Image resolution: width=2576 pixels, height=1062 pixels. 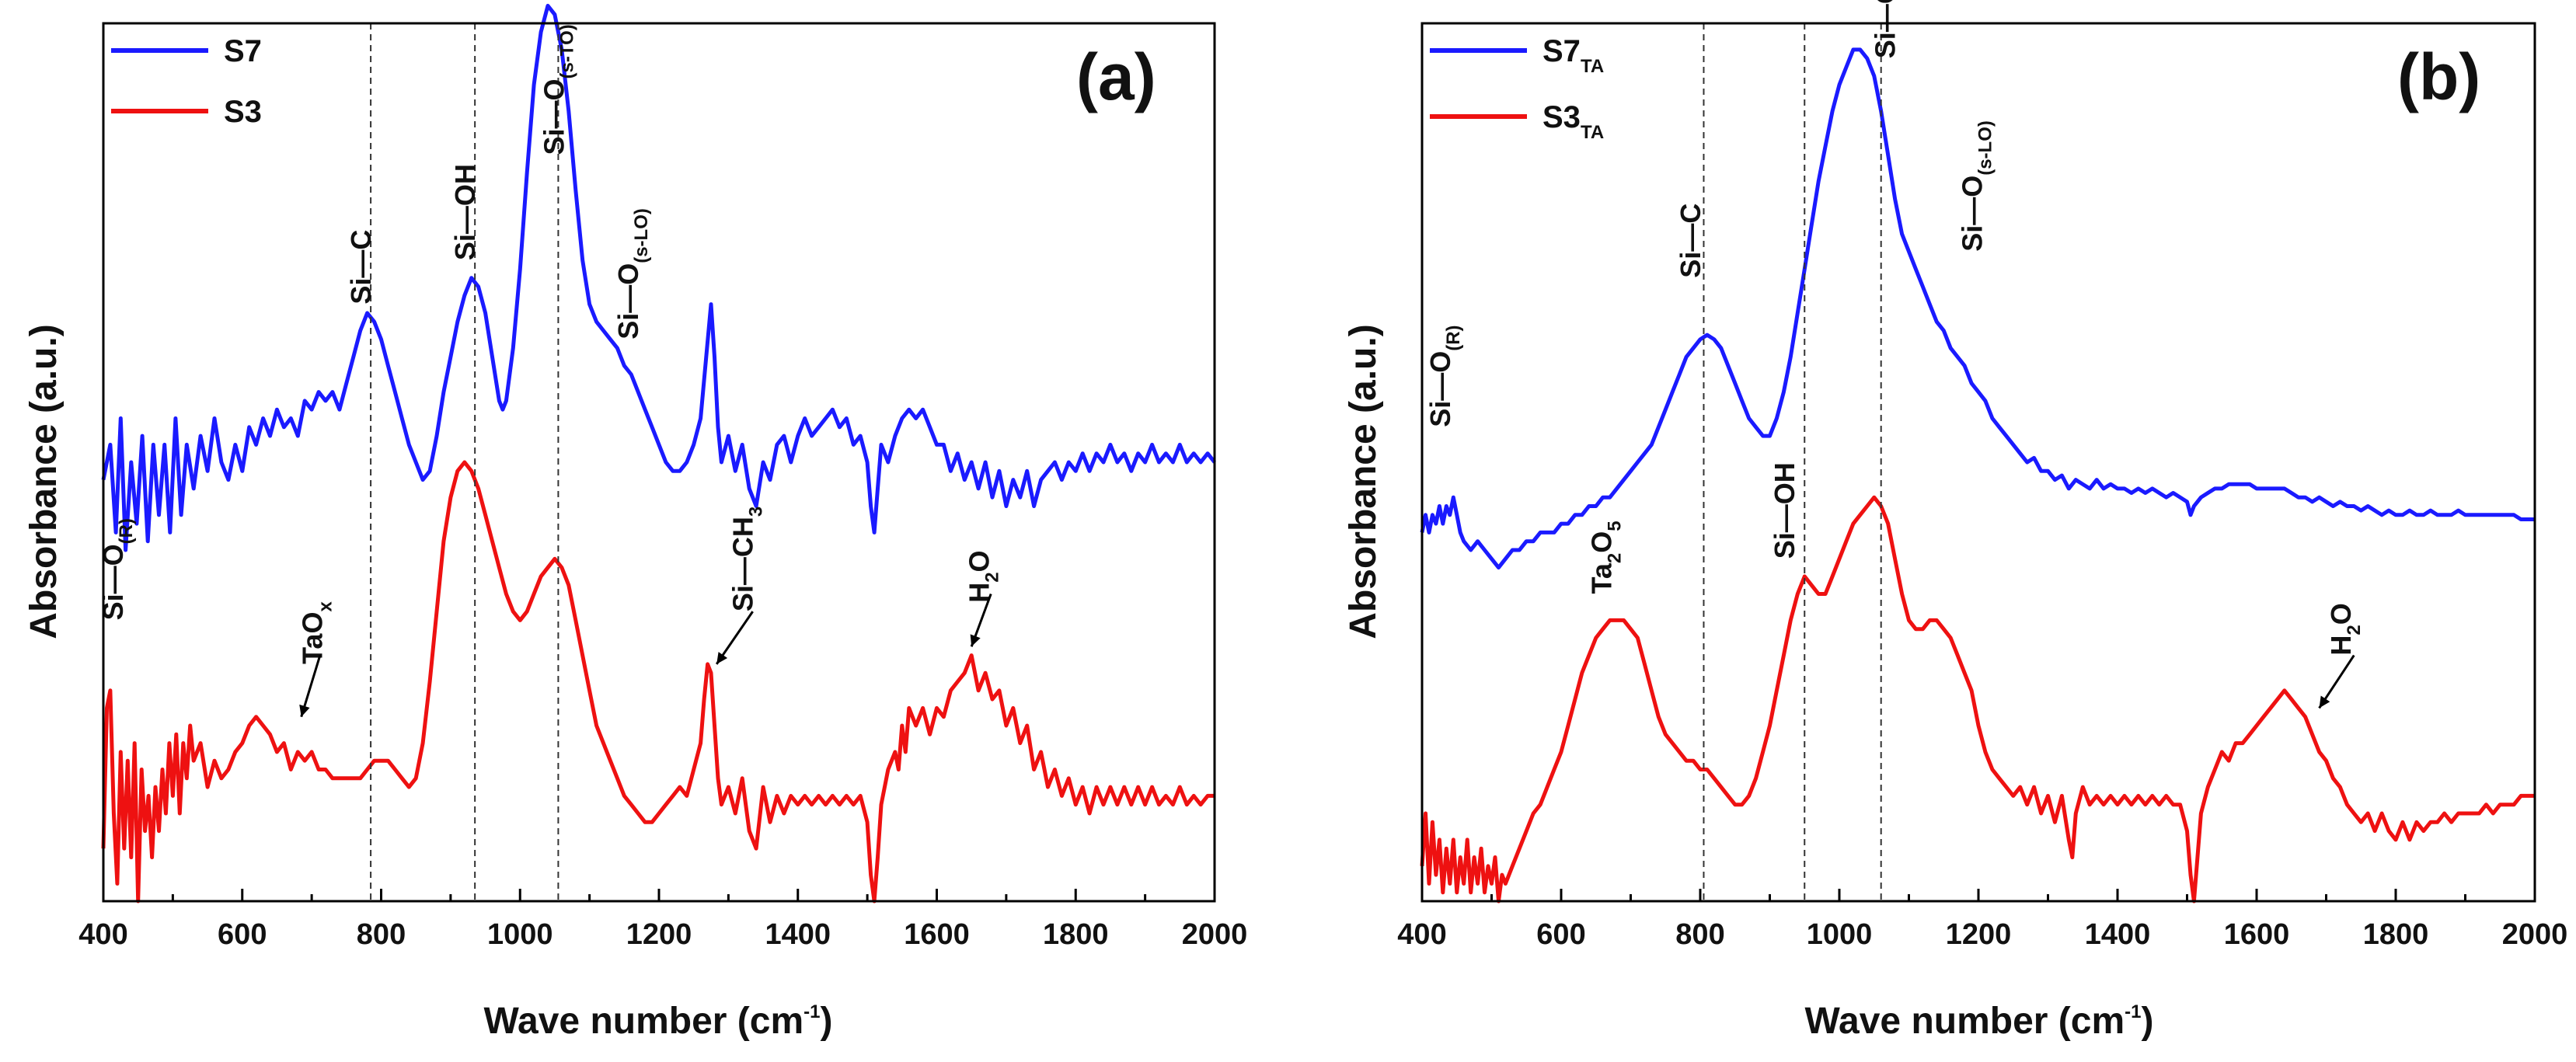 I want to click on legend-label-s3: S3, so click(x=243, y=112).